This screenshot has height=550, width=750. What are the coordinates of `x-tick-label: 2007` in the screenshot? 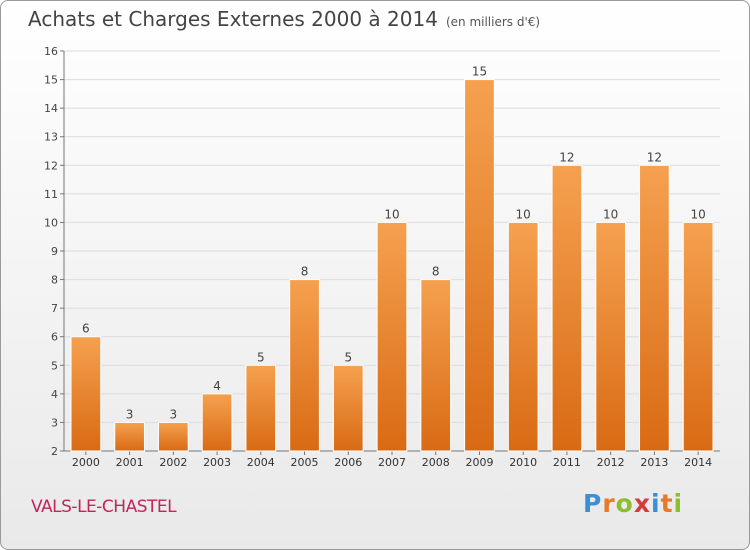 It's located at (392, 462).